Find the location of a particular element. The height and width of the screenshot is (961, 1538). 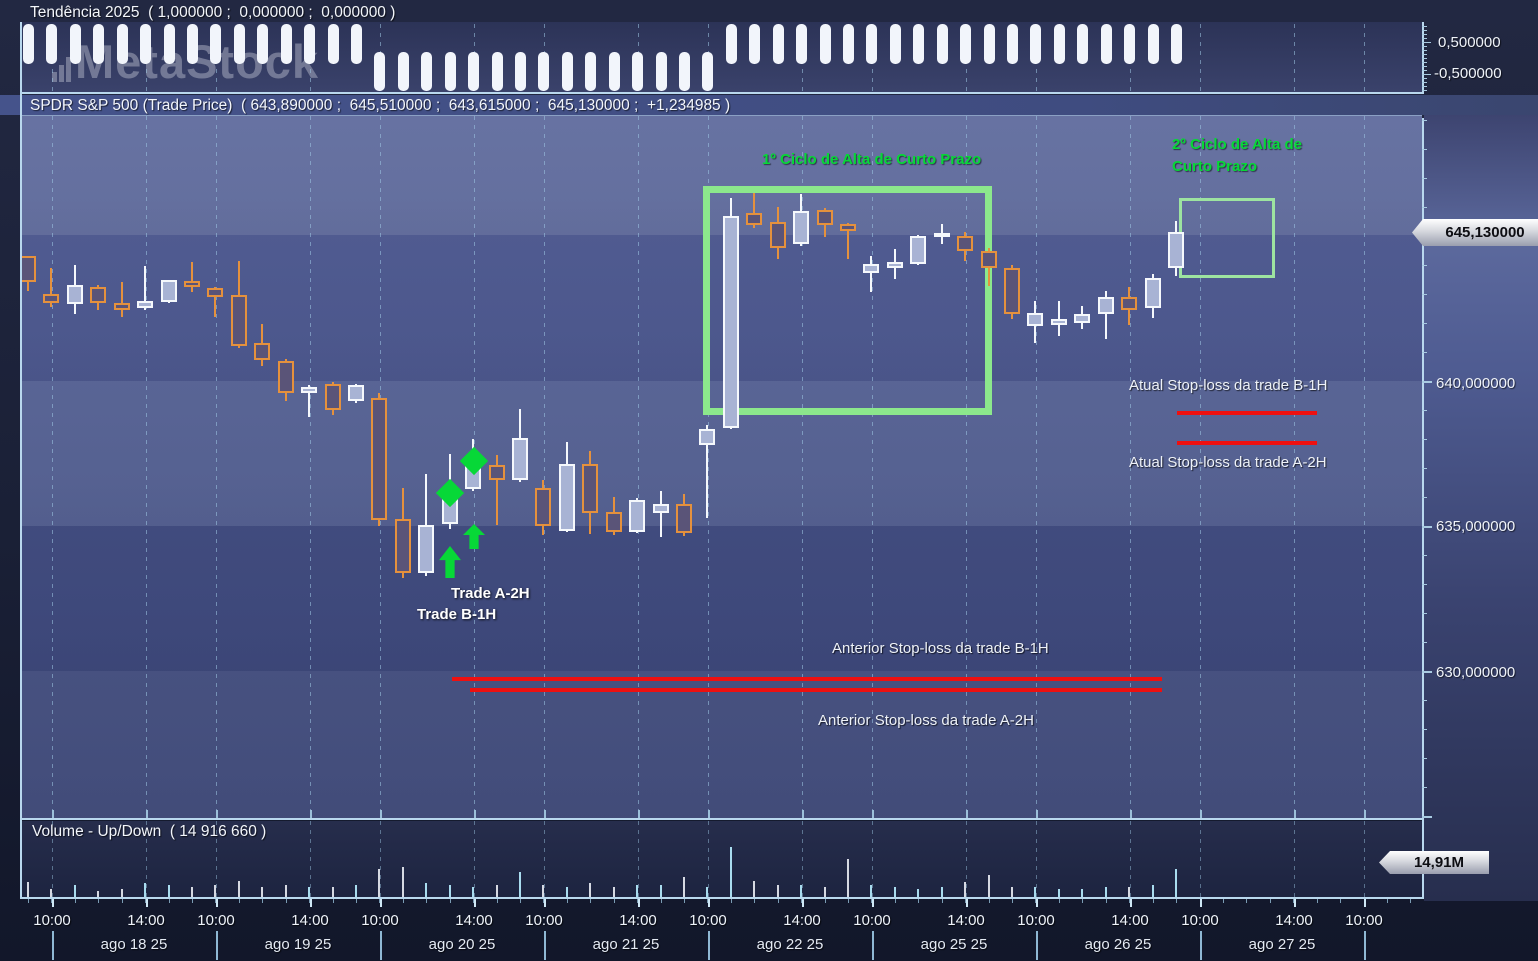

price-label-635: 635,000000 is located at coordinates (1476, 526).